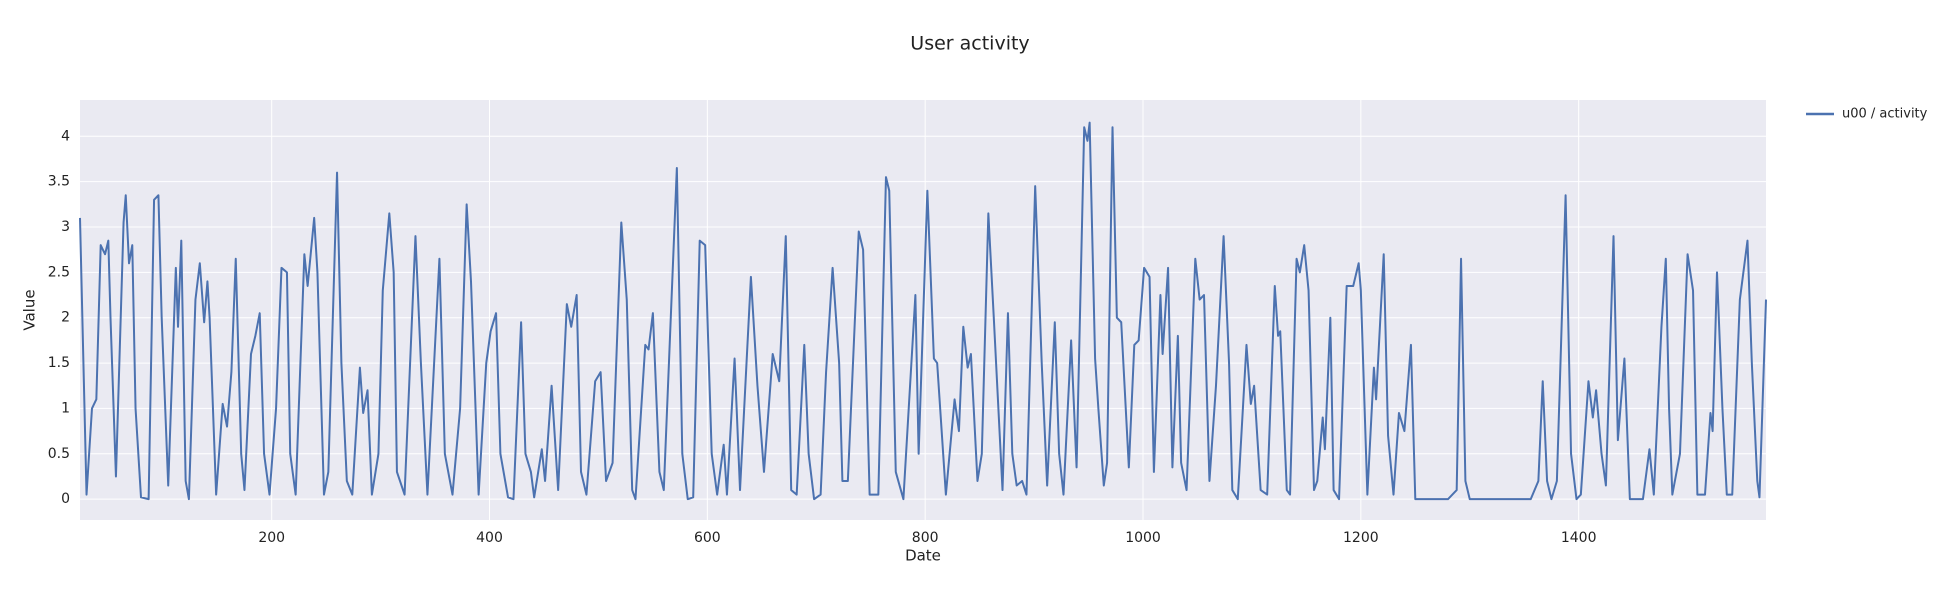  What do you see at coordinates (65, 318) in the screenshot?
I see `y-tick-label: 2` at bounding box center [65, 318].